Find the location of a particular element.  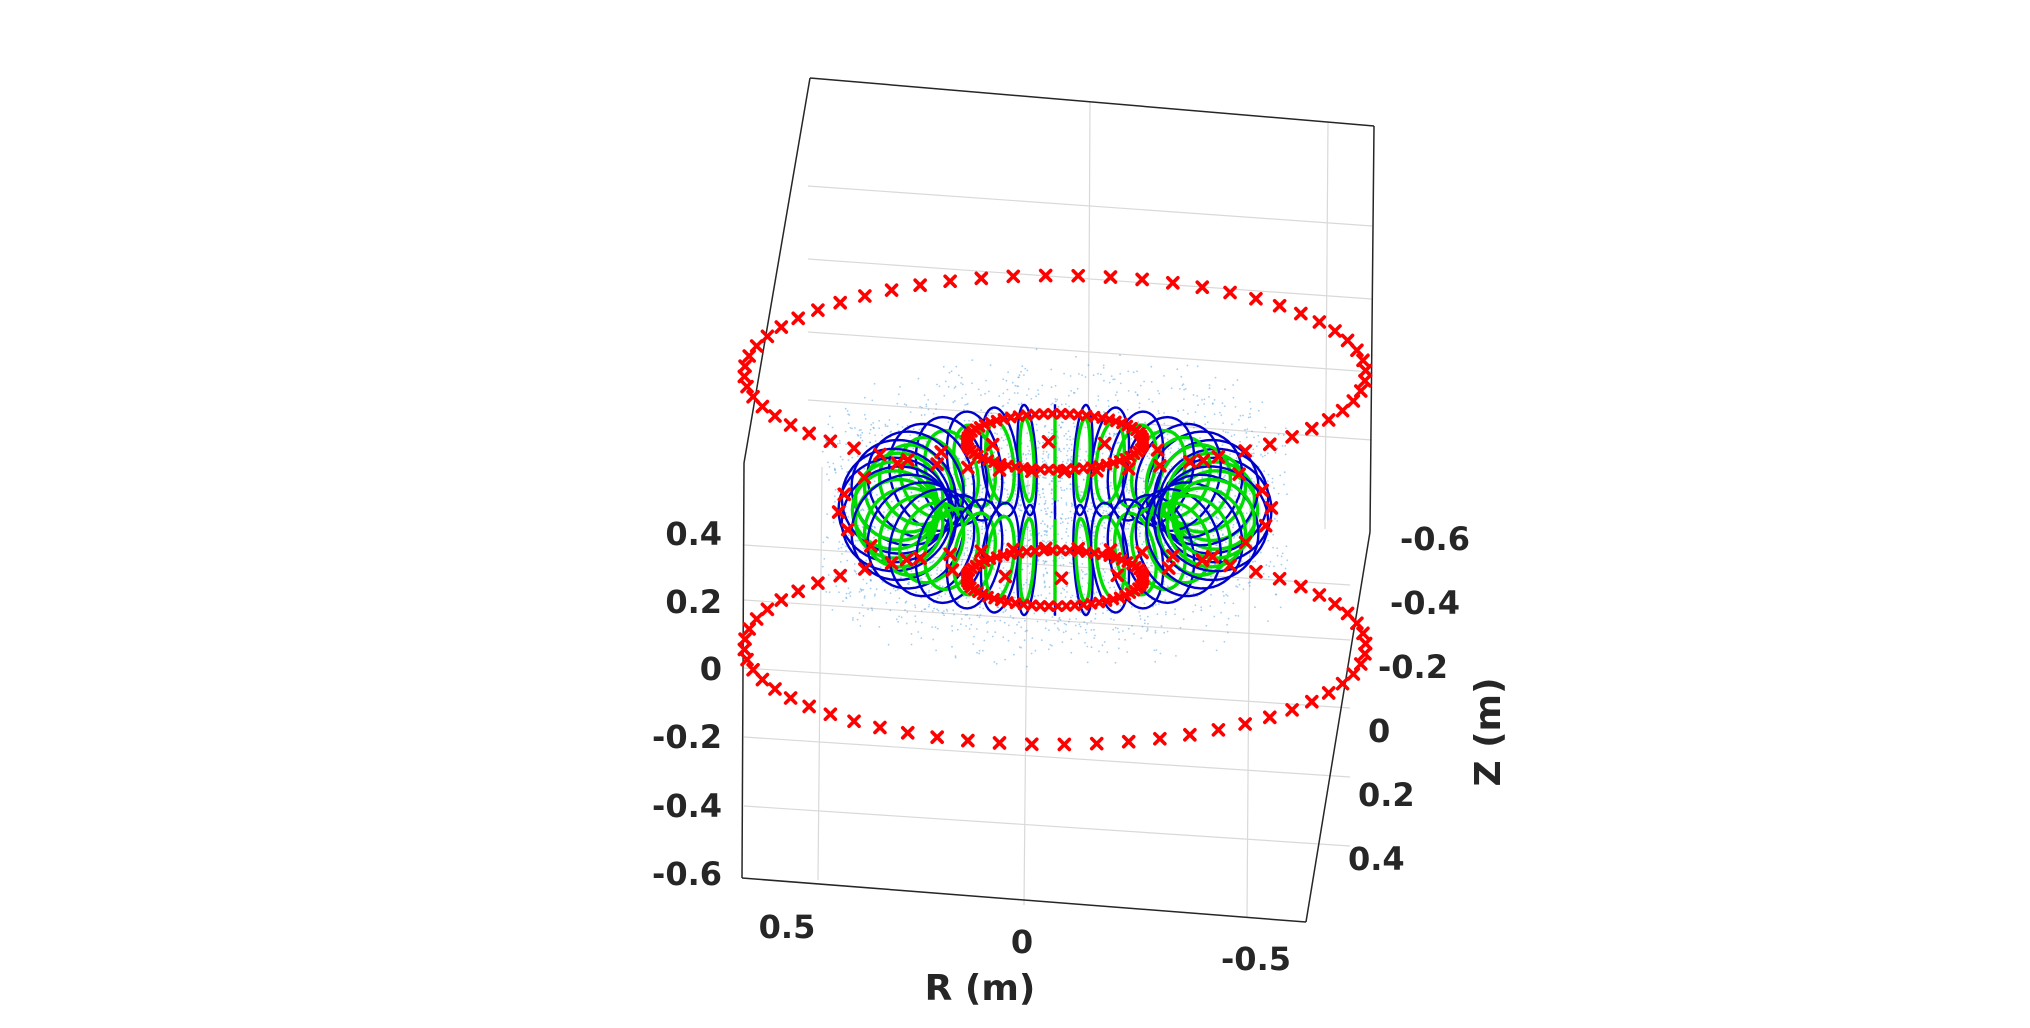

x-tick-label: 0 is located at coordinates (1022, 942).